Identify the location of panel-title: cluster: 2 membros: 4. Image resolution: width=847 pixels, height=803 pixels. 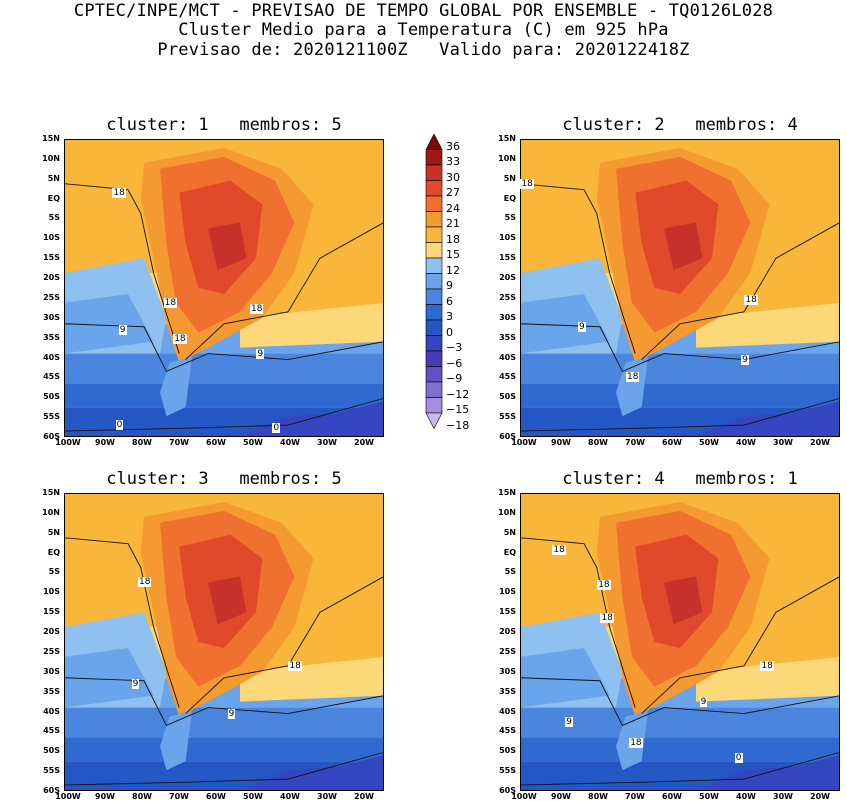
(680, 125).